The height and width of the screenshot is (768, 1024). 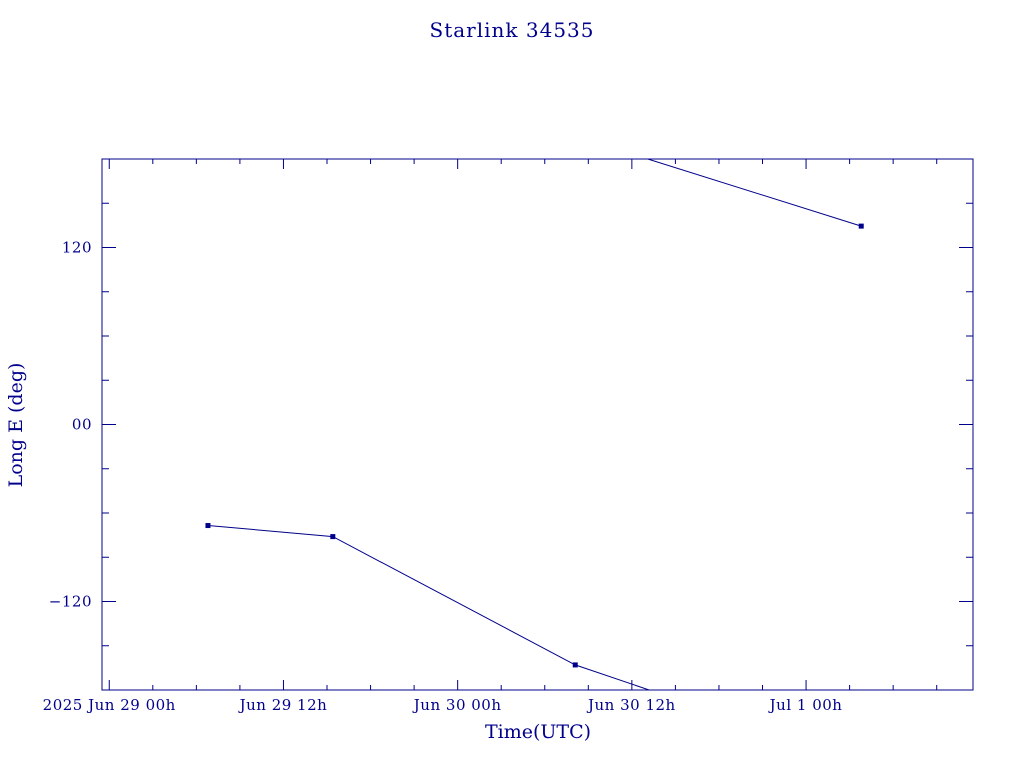 What do you see at coordinates (70, 602) in the screenshot?
I see `y-tick-label: −120` at bounding box center [70, 602].